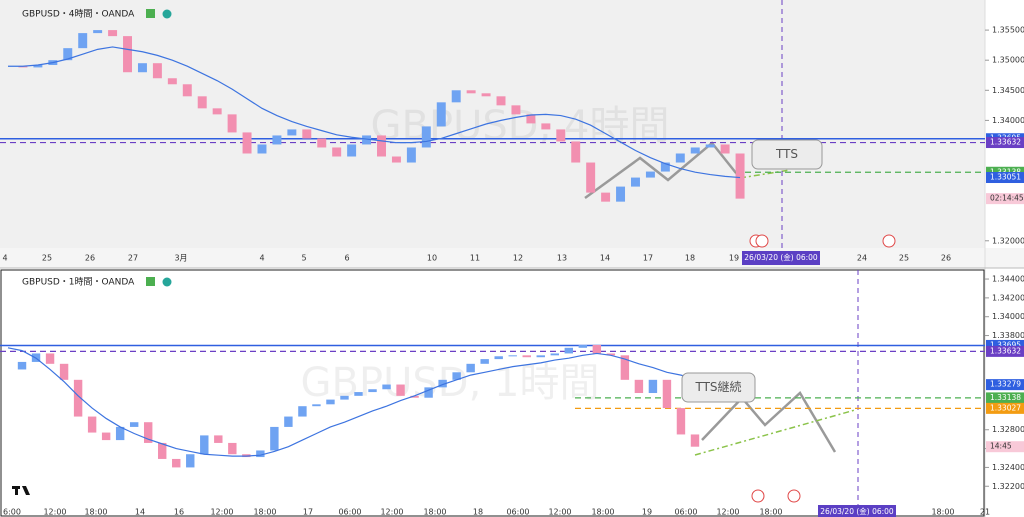  Describe the element at coordinates (21, 490) in the screenshot. I see `tv-logo` at that location.